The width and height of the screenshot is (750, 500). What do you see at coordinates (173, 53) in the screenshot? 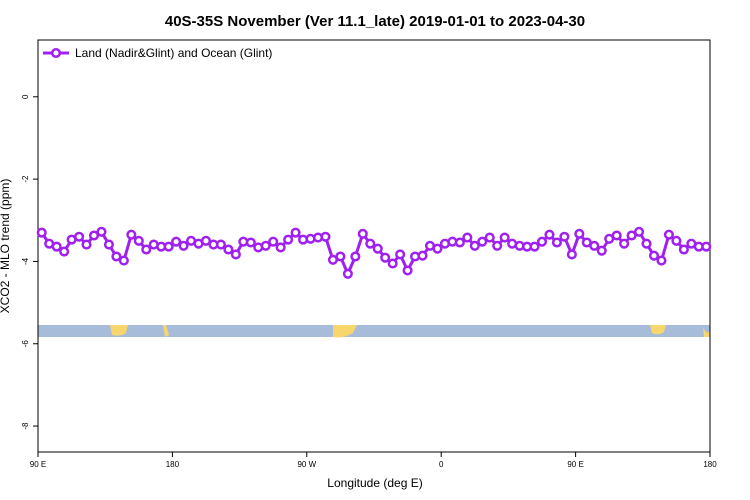
I see `legend-label: Land (Nadir&Glint) and Ocean (Glint)` at bounding box center [173, 53].